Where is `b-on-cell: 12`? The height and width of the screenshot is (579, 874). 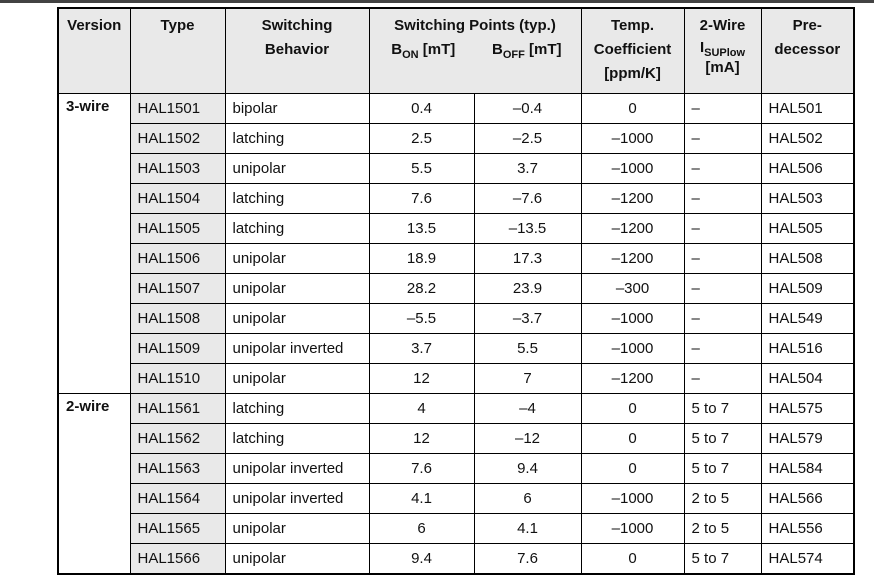
b-on-cell: 12 is located at coordinates (421, 378).